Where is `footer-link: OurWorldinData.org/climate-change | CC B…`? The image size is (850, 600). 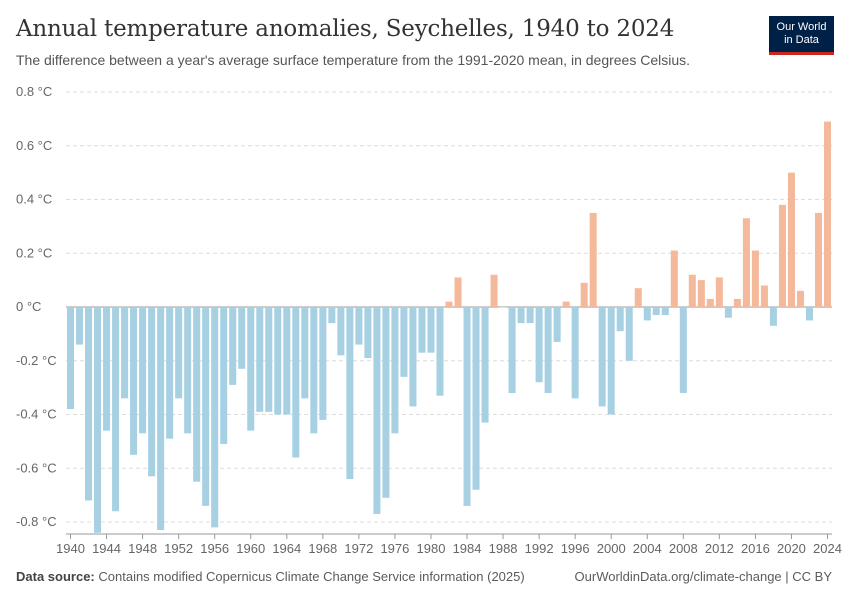
footer-link: OurWorldinData.org/climate-change | CC B… is located at coordinates (703, 576).